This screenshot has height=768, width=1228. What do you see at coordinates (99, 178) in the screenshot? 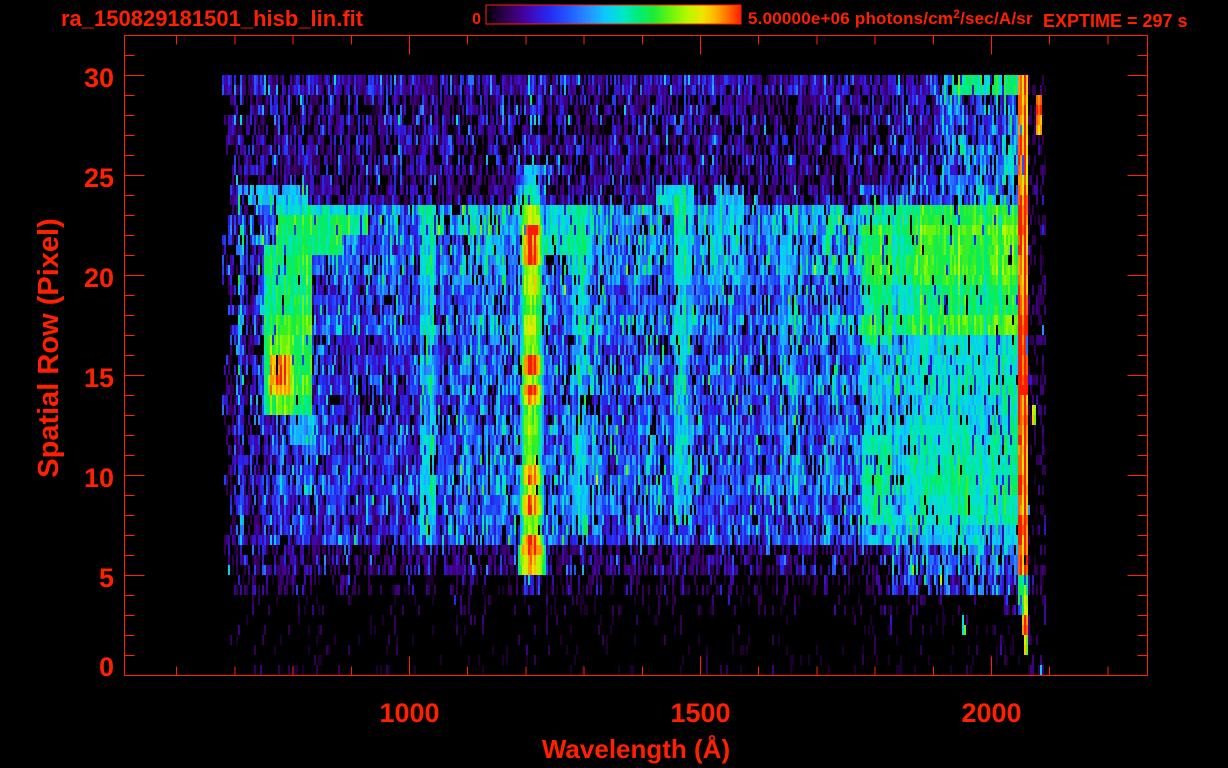
I see `svg-text: 25` at bounding box center [99, 178].